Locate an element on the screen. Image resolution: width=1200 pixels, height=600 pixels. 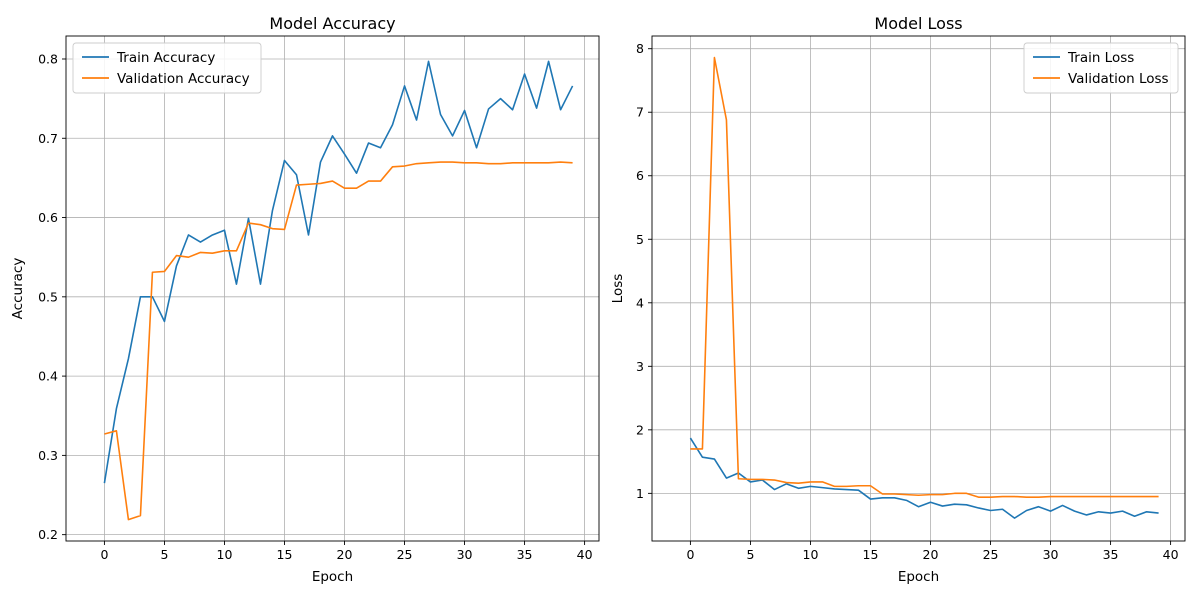
y-tick-label: 0.8 is located at coordinates (48, 58).